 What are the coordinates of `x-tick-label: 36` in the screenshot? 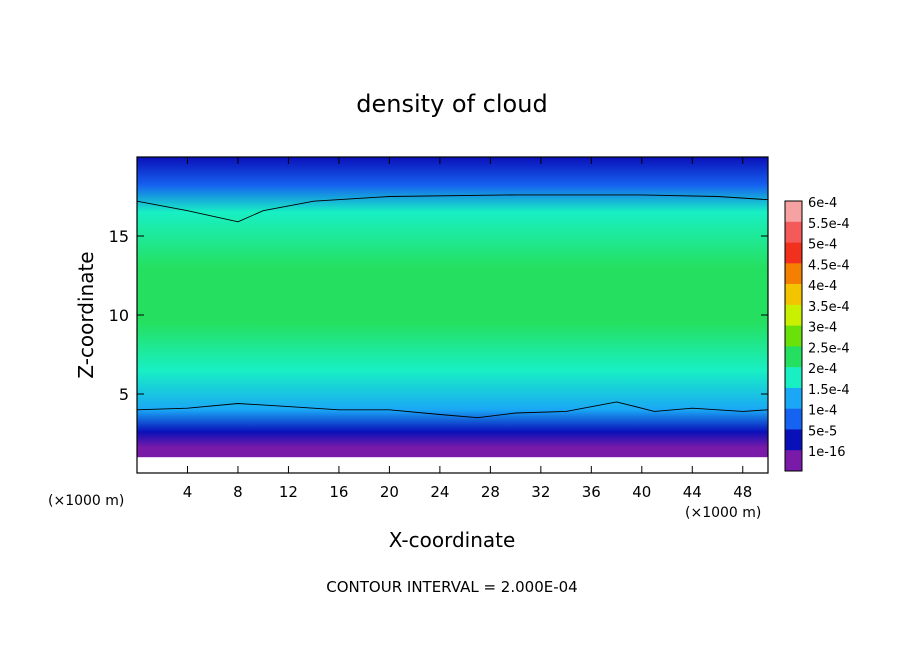 It's located at (591, 492).